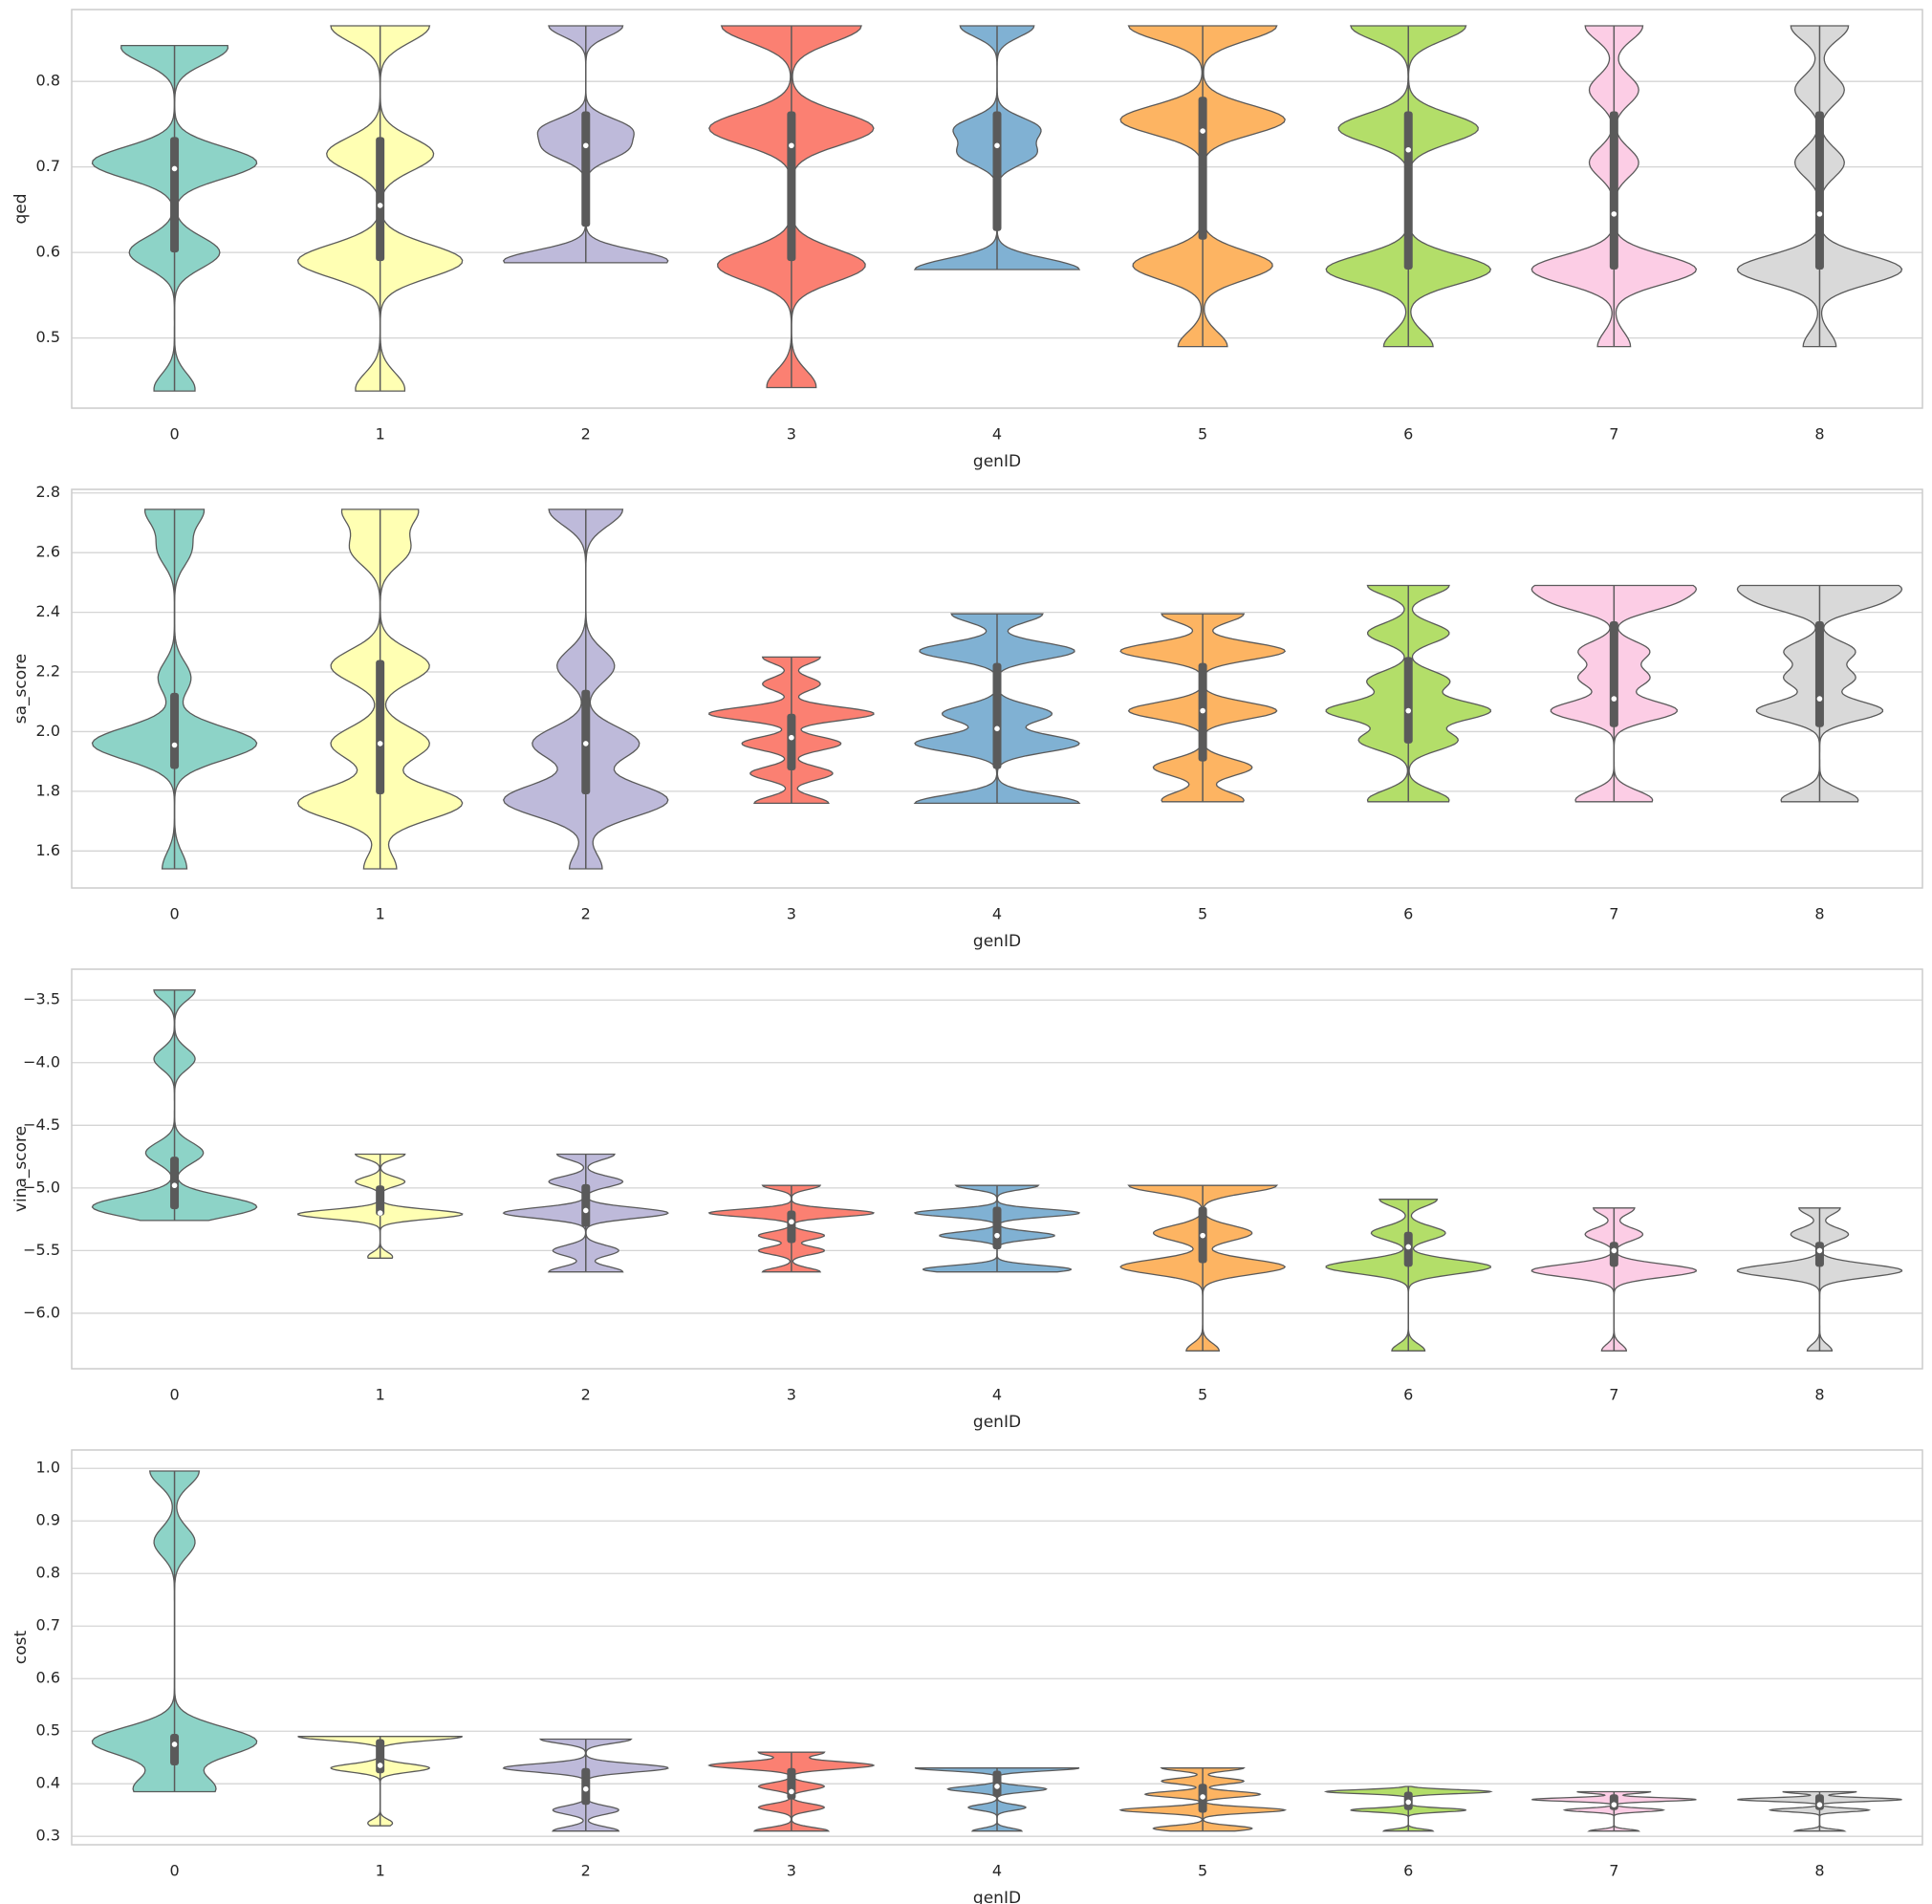 The height and width of the screenshot is (1904, 1932). I want to click on y-tick-label: 0.3, so click(48, 1836).